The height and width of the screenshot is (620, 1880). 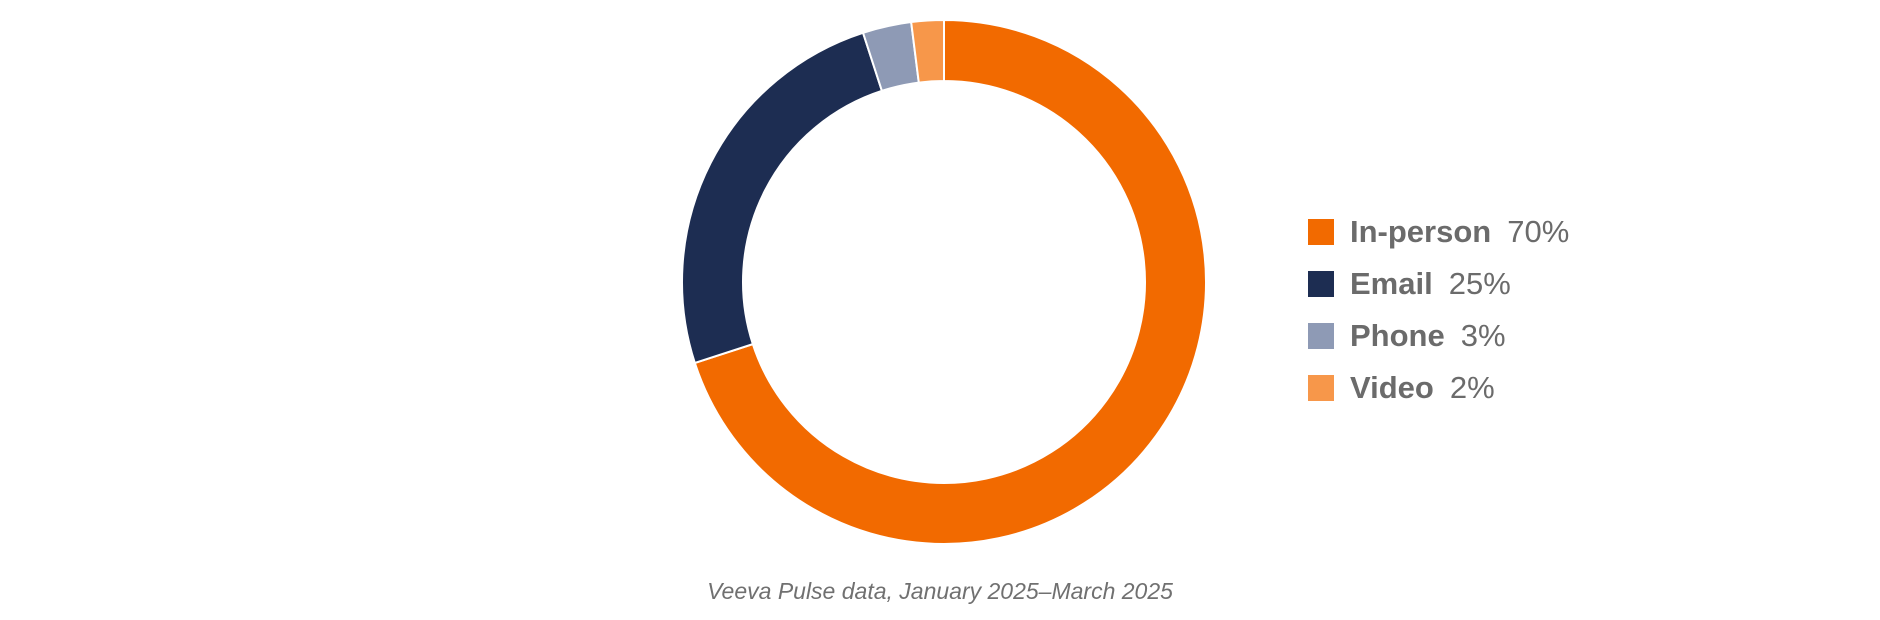 I want to click on legend-value-email: 25%, so click(x=1479, y=283).